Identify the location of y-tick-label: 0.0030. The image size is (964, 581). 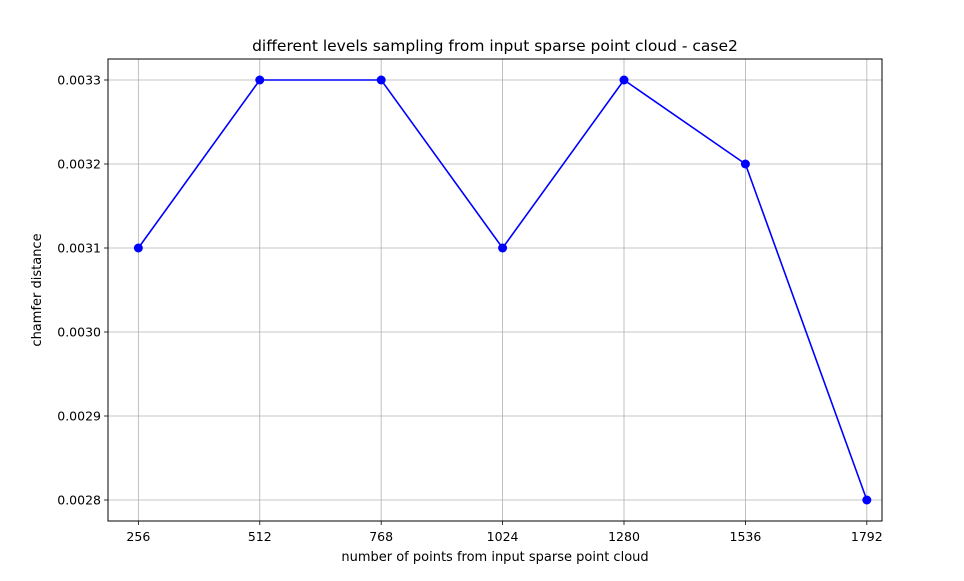
(79, 332).